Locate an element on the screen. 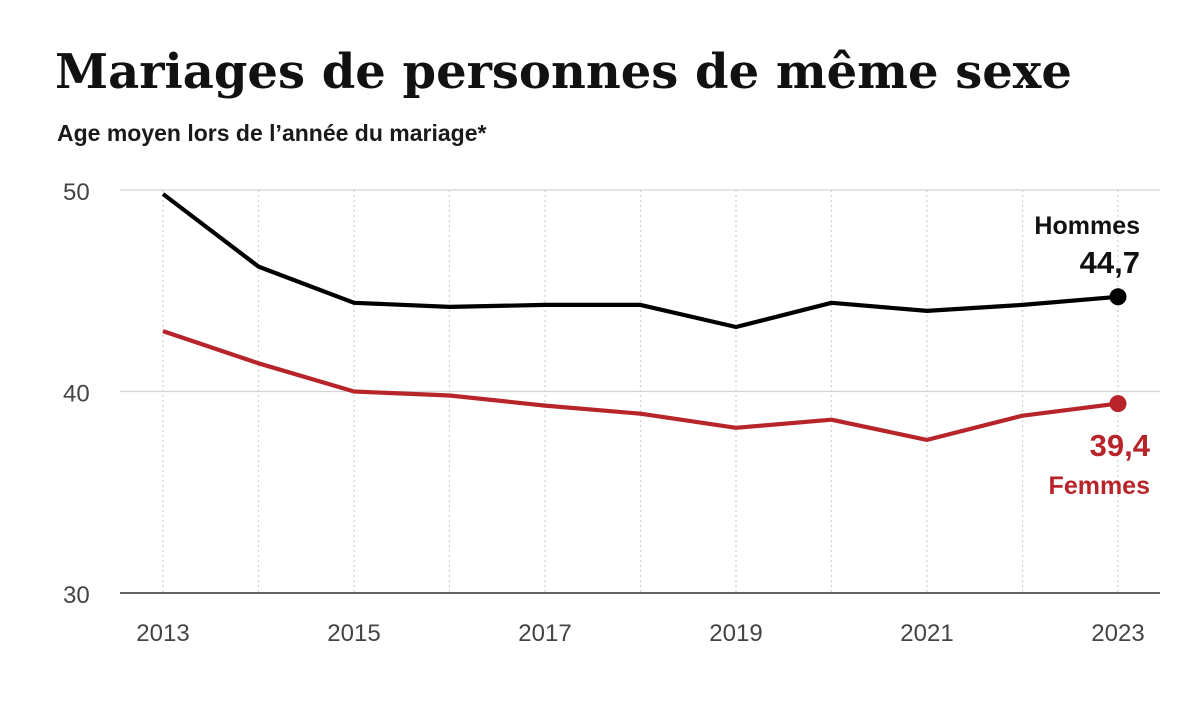 The height and width of the screenshot is (713, 1200). series-line-femmes is located at coordinates (640, 385).